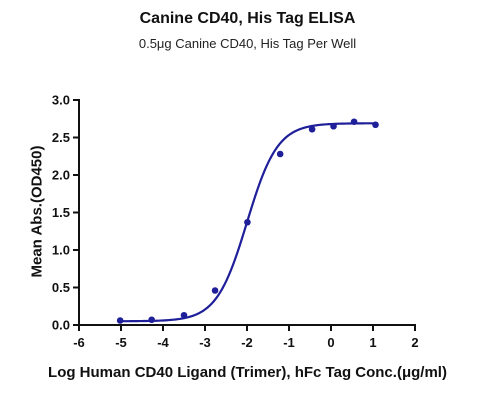 This screenshot has height=400, width=495. What do you see at coordinates (79, 342) in the screenshot?
I see `x-tick-label: -6` at bounding box center [79, 342].